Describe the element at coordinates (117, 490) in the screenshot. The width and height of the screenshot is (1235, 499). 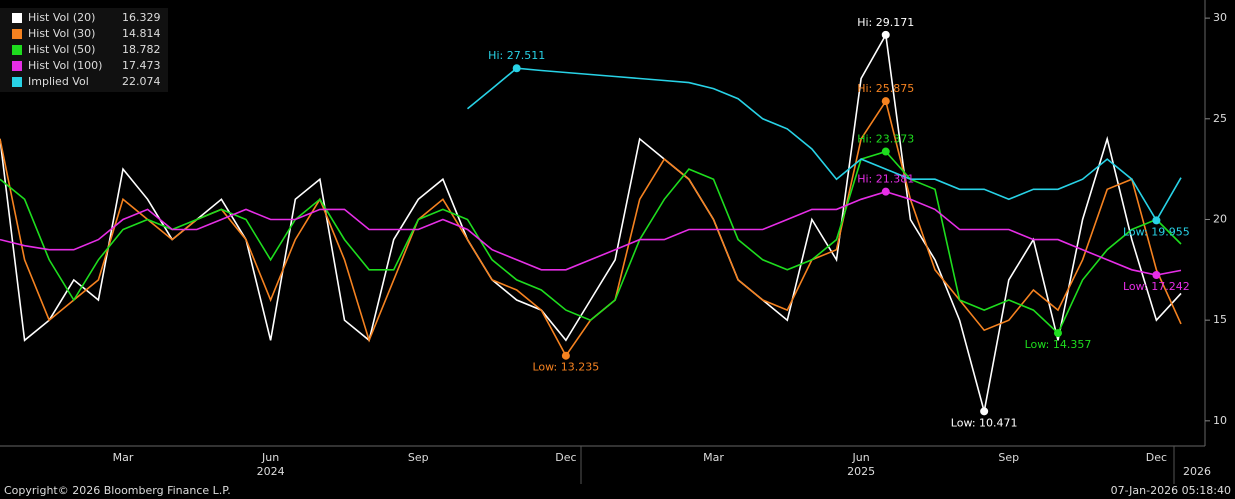
I see `footer-left: Copyright© 2026 Bloomberg Finance L.P.` at that location.